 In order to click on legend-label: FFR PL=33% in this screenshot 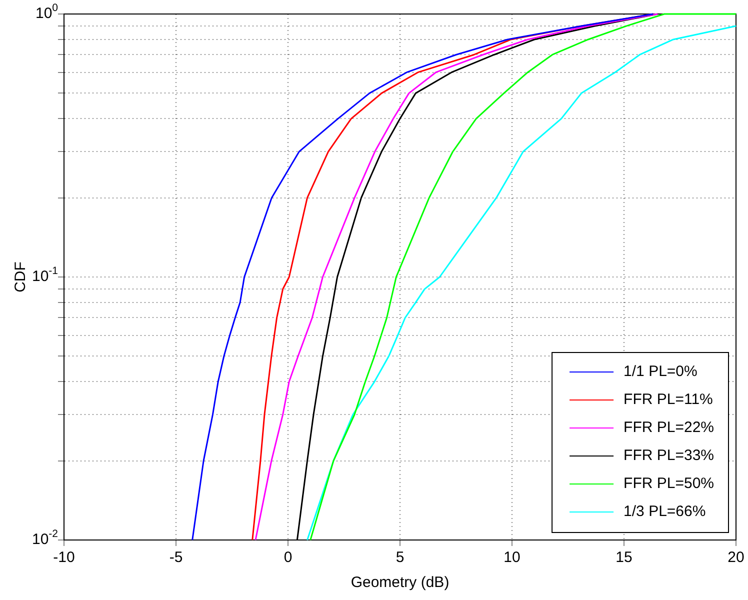, I will do `click(669, 455)`.